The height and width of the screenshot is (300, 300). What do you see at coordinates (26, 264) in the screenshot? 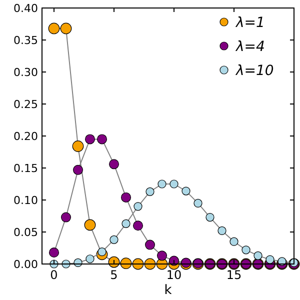
I see `y-tick-label: 0.00` at bounding box center [26, 264].